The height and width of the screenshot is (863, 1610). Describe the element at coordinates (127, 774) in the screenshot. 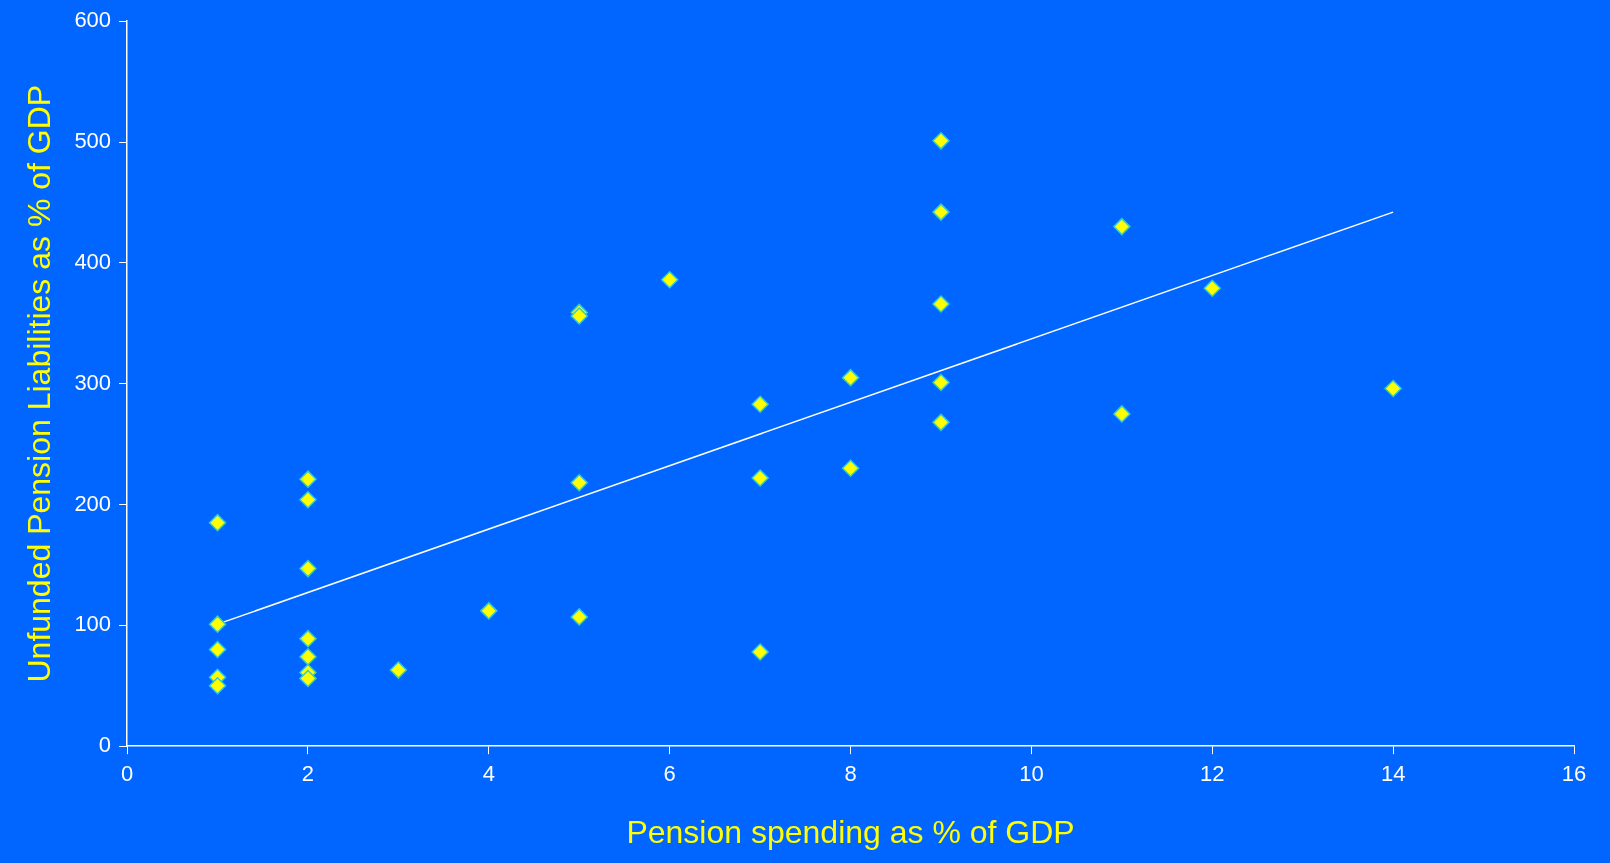

I see `x-tick-label: 0` at that location.